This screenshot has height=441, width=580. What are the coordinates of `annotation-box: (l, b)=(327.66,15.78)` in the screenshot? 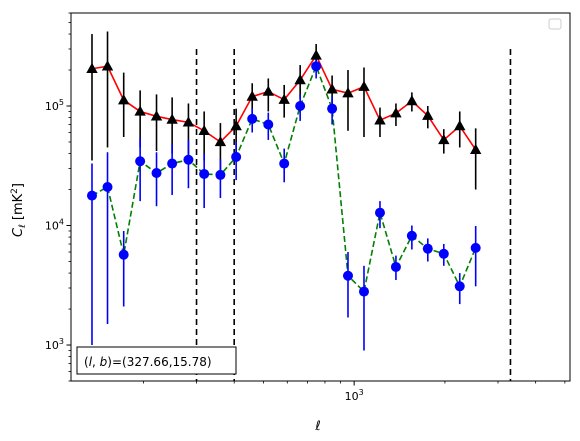 It's located at (156, 360).